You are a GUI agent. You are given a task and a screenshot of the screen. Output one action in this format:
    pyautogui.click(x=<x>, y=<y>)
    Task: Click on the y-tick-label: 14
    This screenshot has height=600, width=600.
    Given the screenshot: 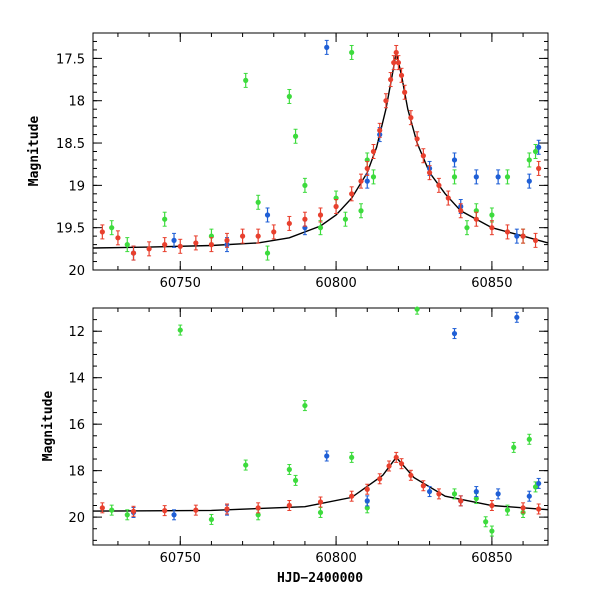 What is the action you would take?
    pyautogui.click(x=76, y=379)
    